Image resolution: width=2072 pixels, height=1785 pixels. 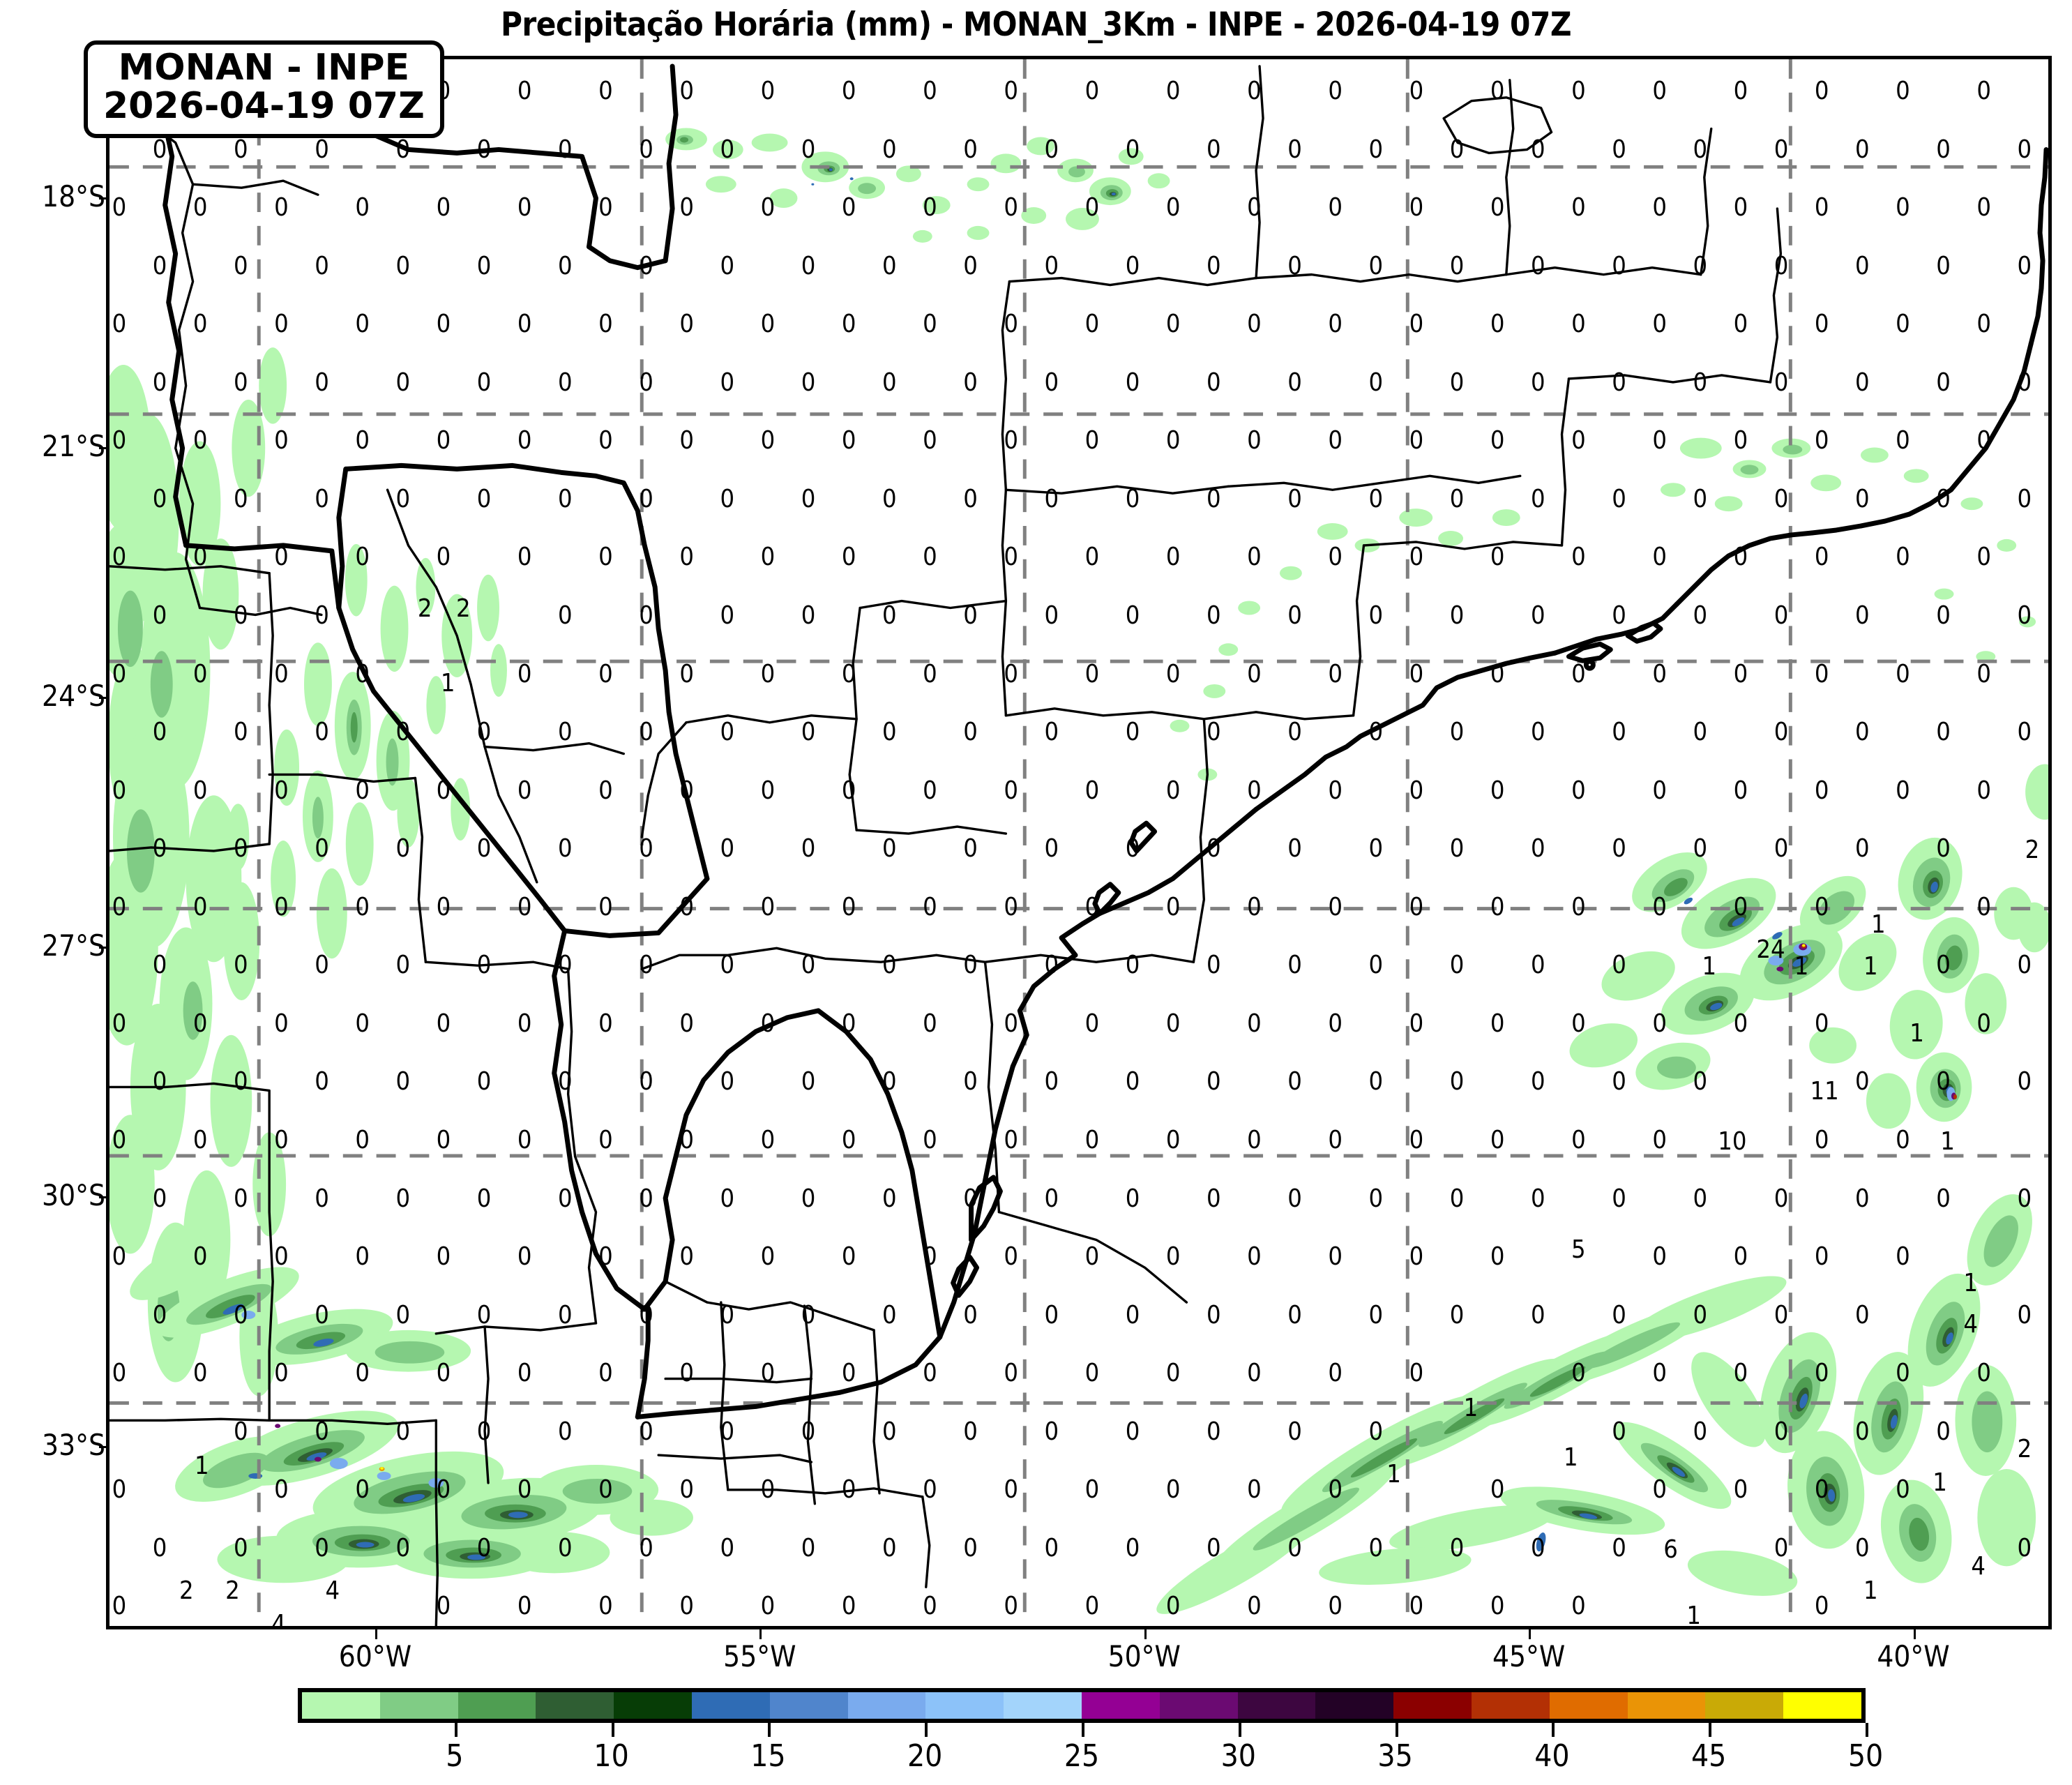 I want to click on annotation-line-1: MONAN - INPE, so click(x=264, y=68).